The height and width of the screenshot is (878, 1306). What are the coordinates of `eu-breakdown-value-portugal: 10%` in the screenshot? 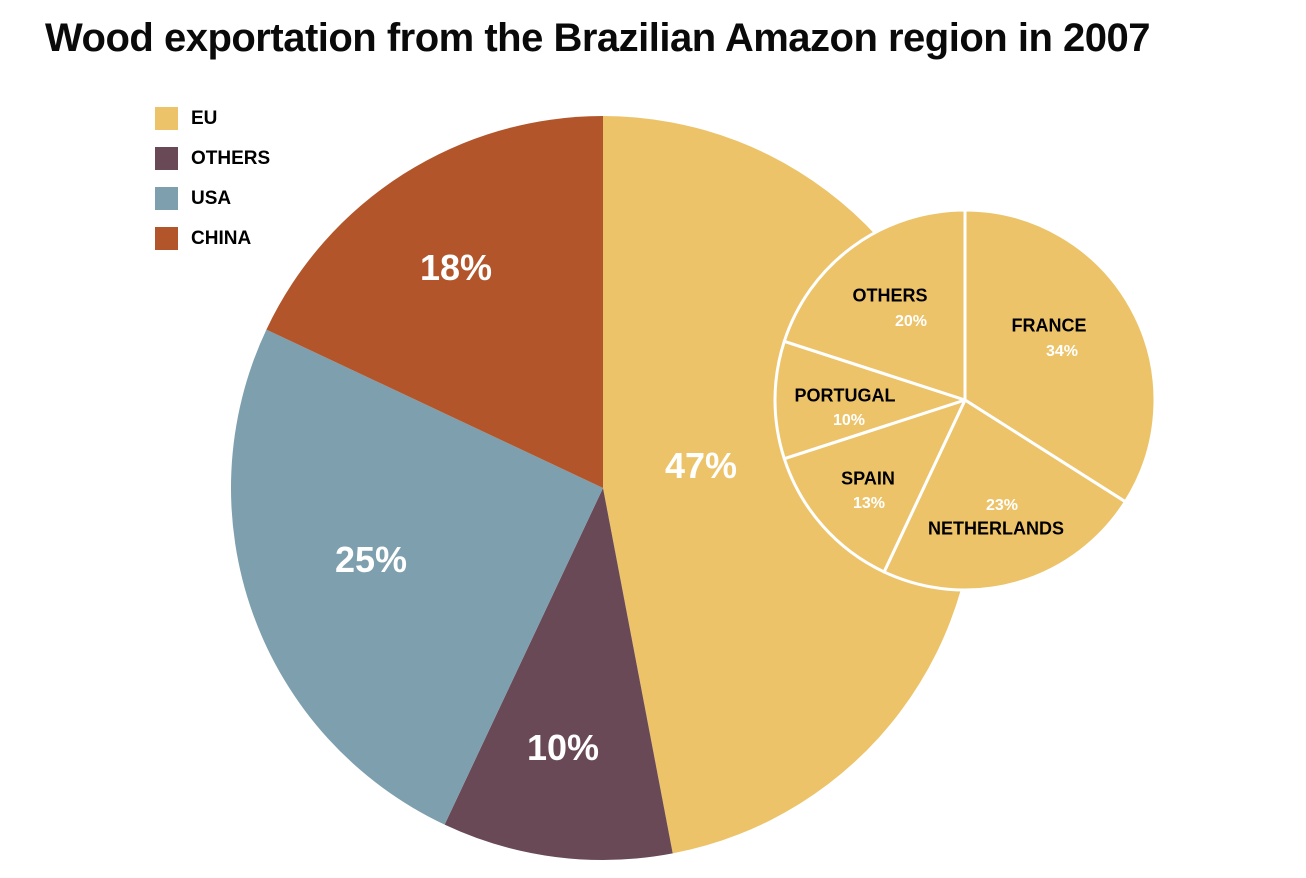 It's located at (849, 420).